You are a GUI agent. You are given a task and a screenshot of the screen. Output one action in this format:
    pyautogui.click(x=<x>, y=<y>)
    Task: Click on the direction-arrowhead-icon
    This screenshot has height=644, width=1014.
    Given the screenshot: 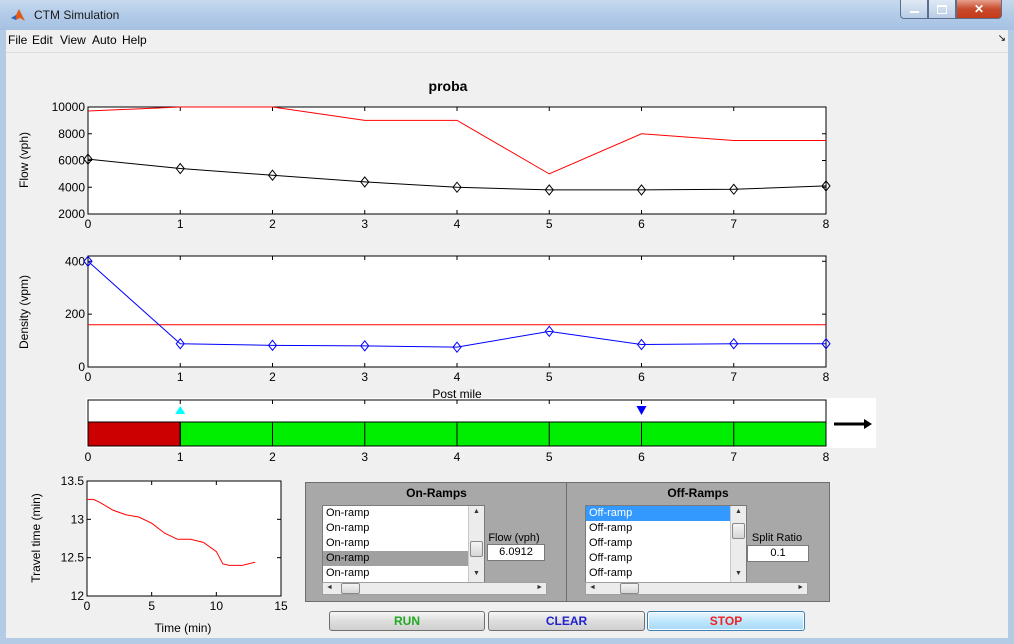 What is the action you would take?
    pyautogui.click(x=868, y=424)
    